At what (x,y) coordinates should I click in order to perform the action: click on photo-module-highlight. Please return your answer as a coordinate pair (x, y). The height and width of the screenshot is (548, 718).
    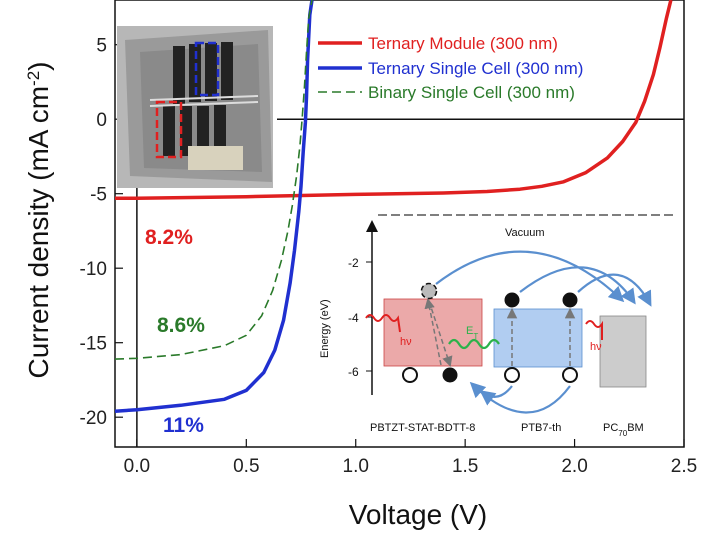
    Looking at the image, I should click on (169, 129).